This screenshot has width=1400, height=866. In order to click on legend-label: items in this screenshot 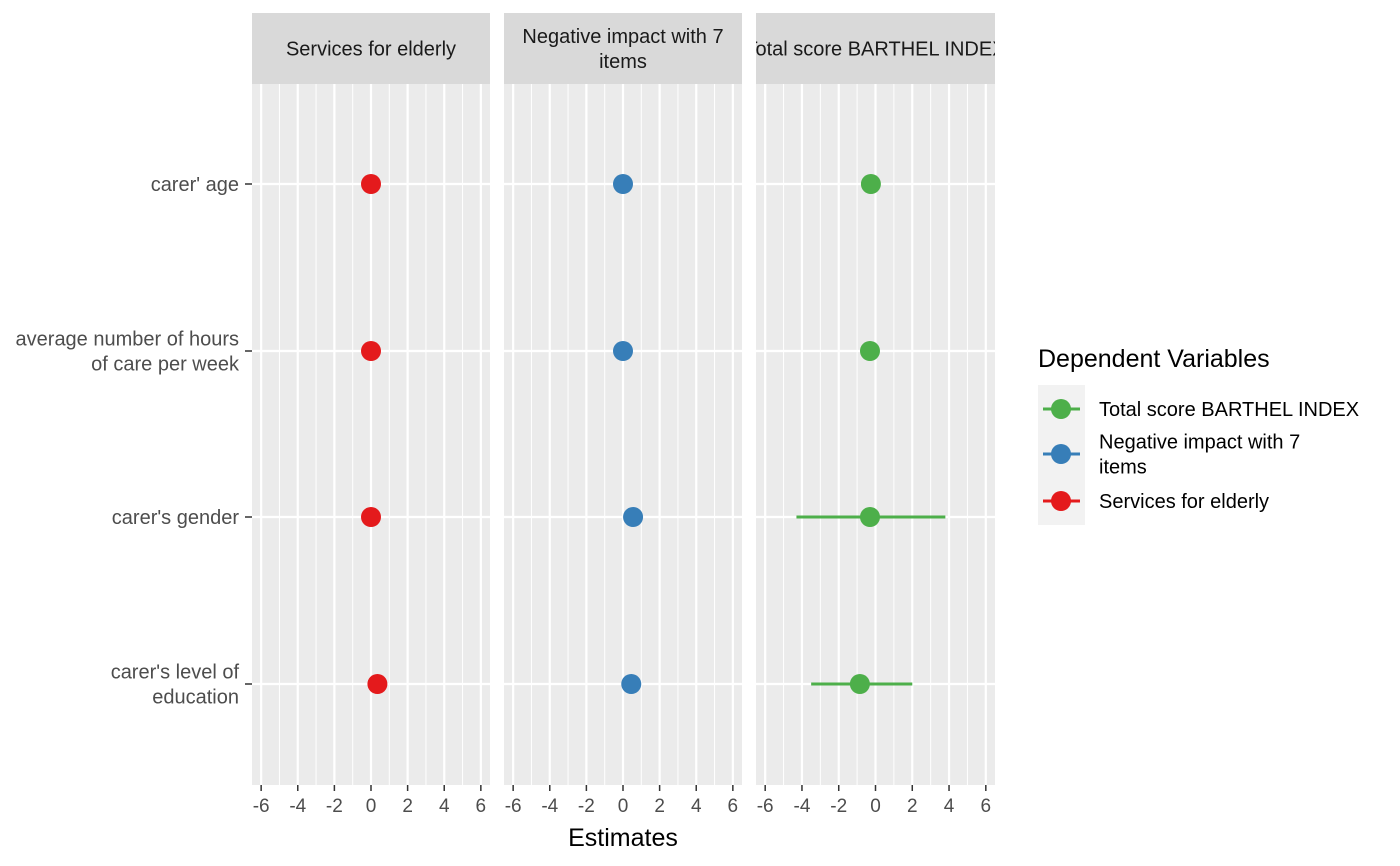, I will do `click(1123, 468)`.